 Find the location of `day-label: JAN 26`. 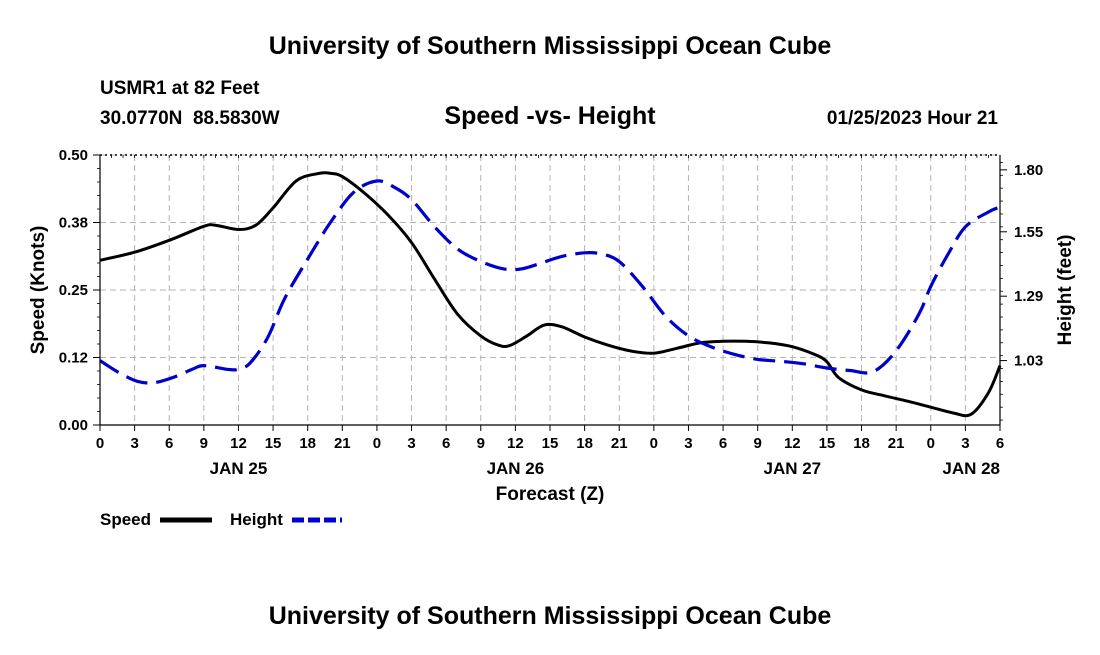

day-label: JAN 26 is located at coordinates (516, 468).